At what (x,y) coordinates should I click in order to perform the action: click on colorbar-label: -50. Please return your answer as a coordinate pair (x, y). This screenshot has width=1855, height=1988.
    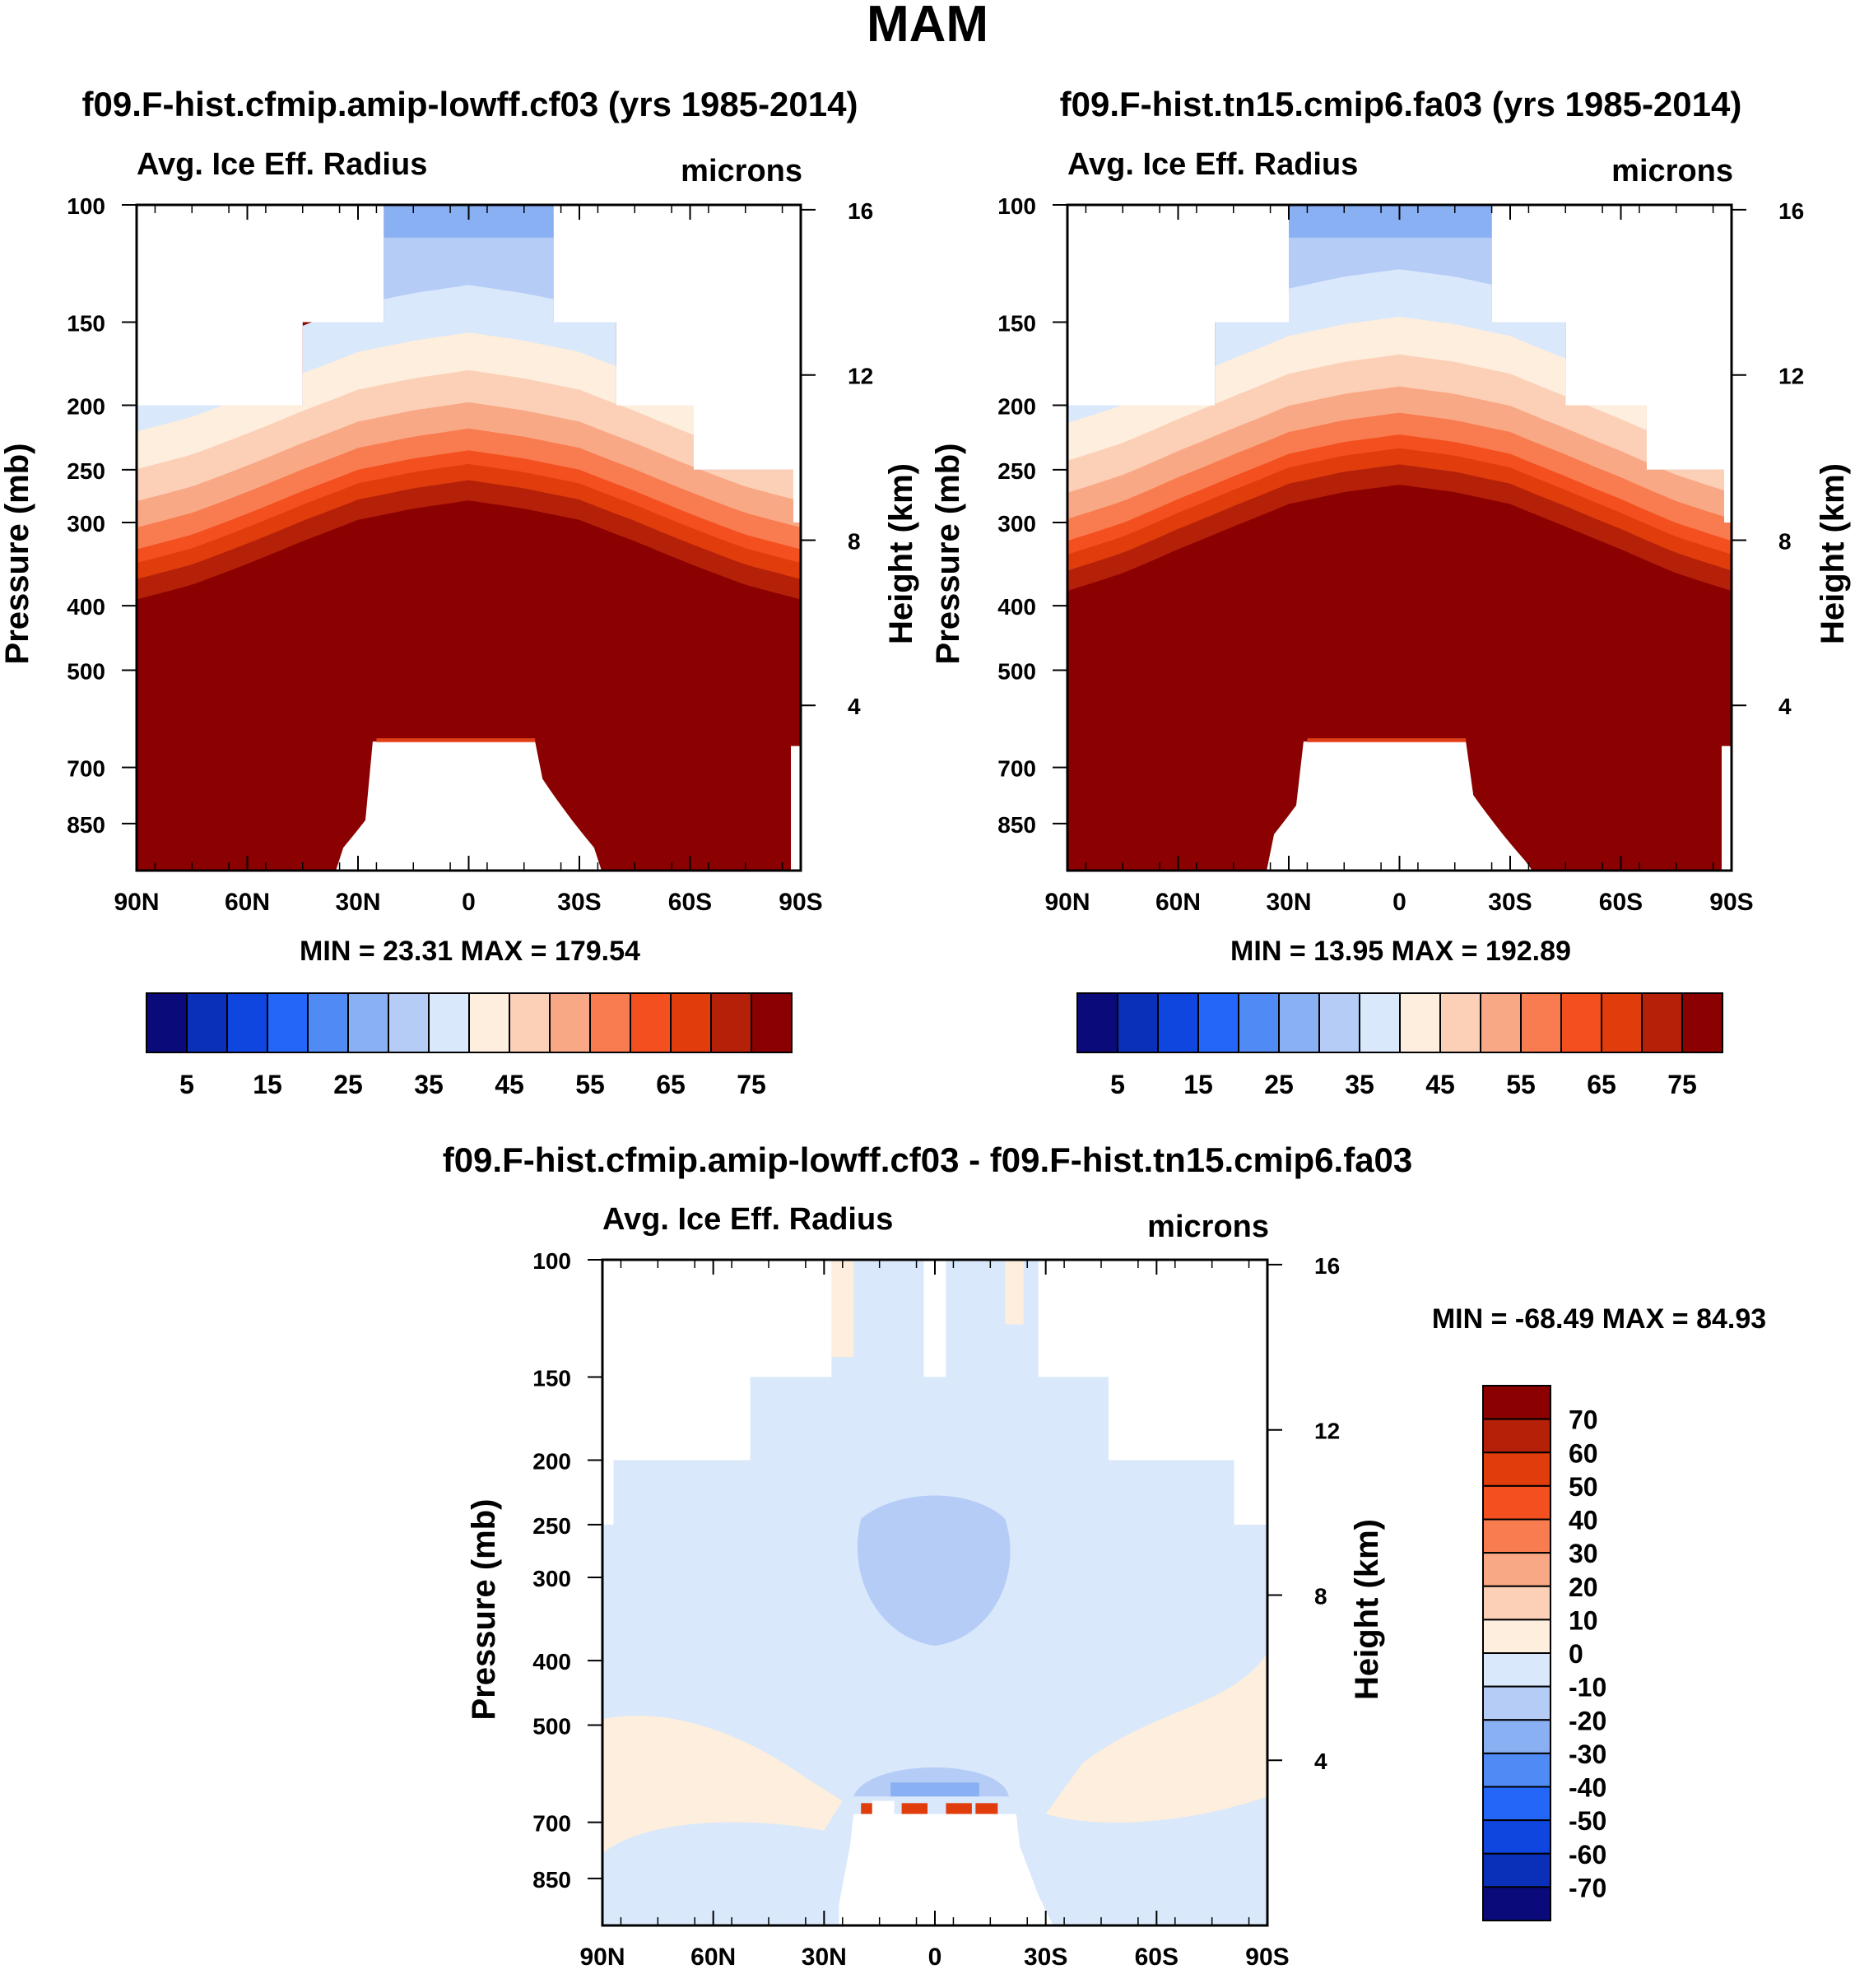
    Looking at the image, I should click on (1587, 1821).